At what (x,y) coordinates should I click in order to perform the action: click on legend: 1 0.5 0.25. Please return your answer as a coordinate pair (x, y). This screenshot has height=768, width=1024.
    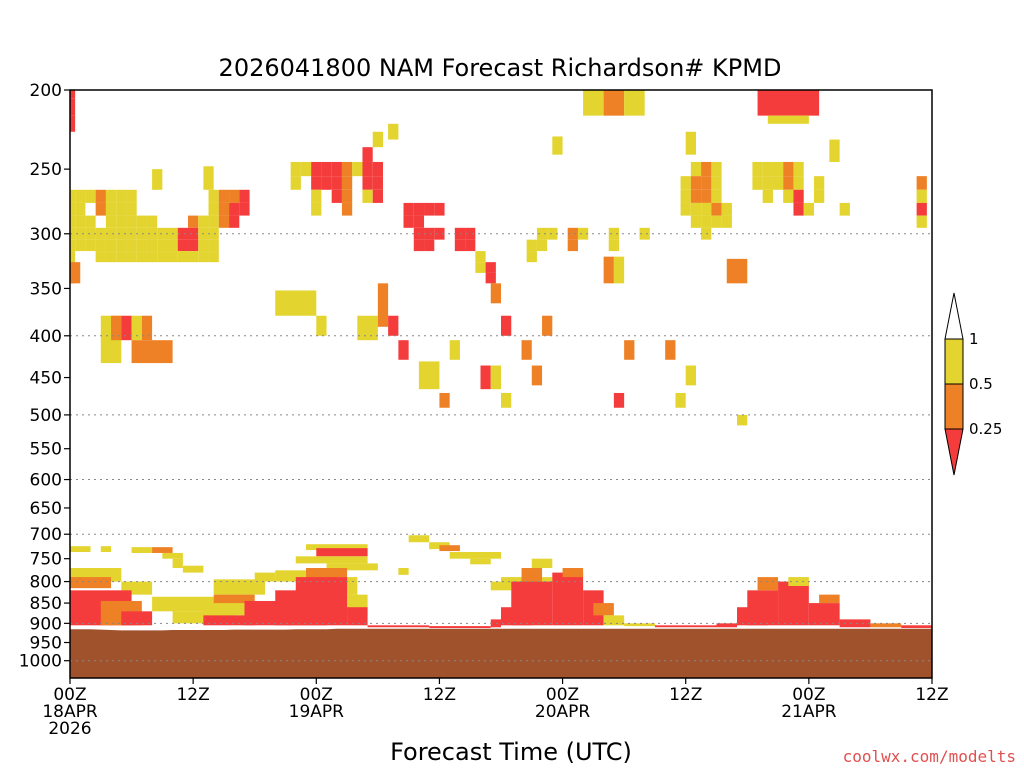
    Looking at the image, I should click on (973, 384).